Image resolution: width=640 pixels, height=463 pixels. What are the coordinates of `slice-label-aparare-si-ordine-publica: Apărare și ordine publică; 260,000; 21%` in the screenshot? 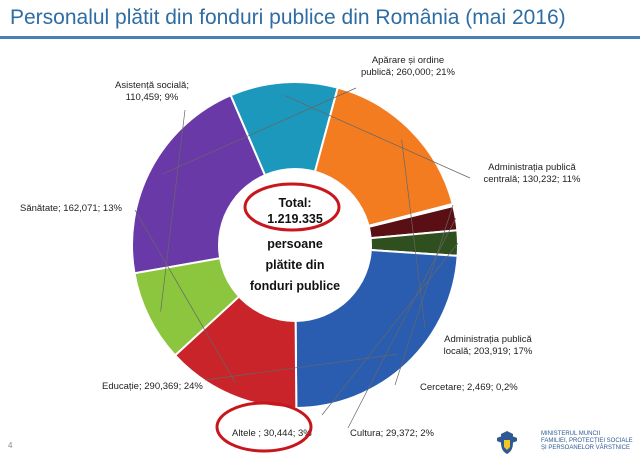 It's located at (408, 66).